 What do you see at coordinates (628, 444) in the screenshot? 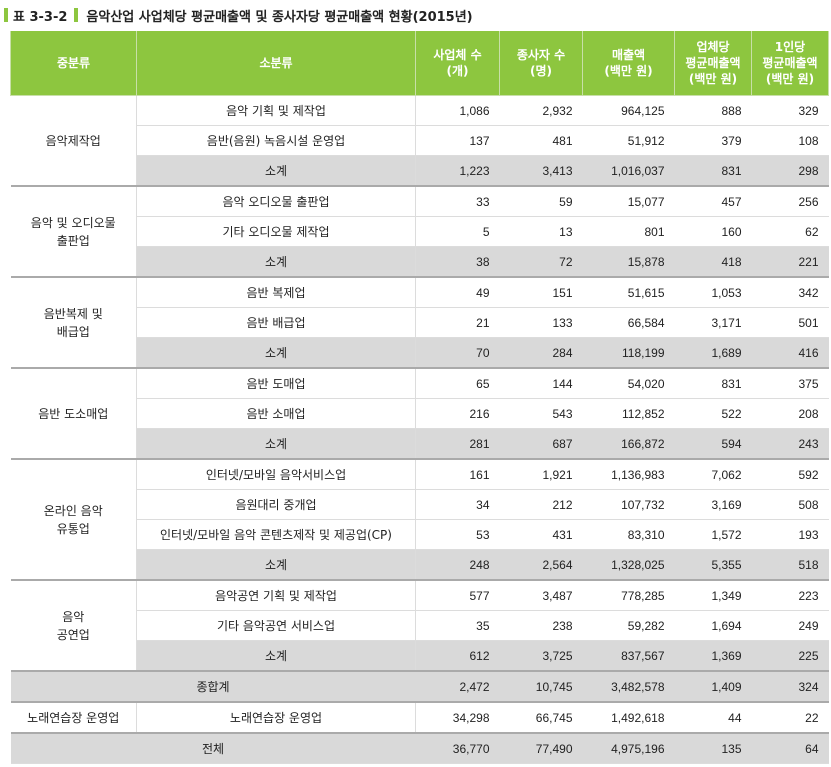
I see `value-cell: 166,872` at bounding box center [628, 444].